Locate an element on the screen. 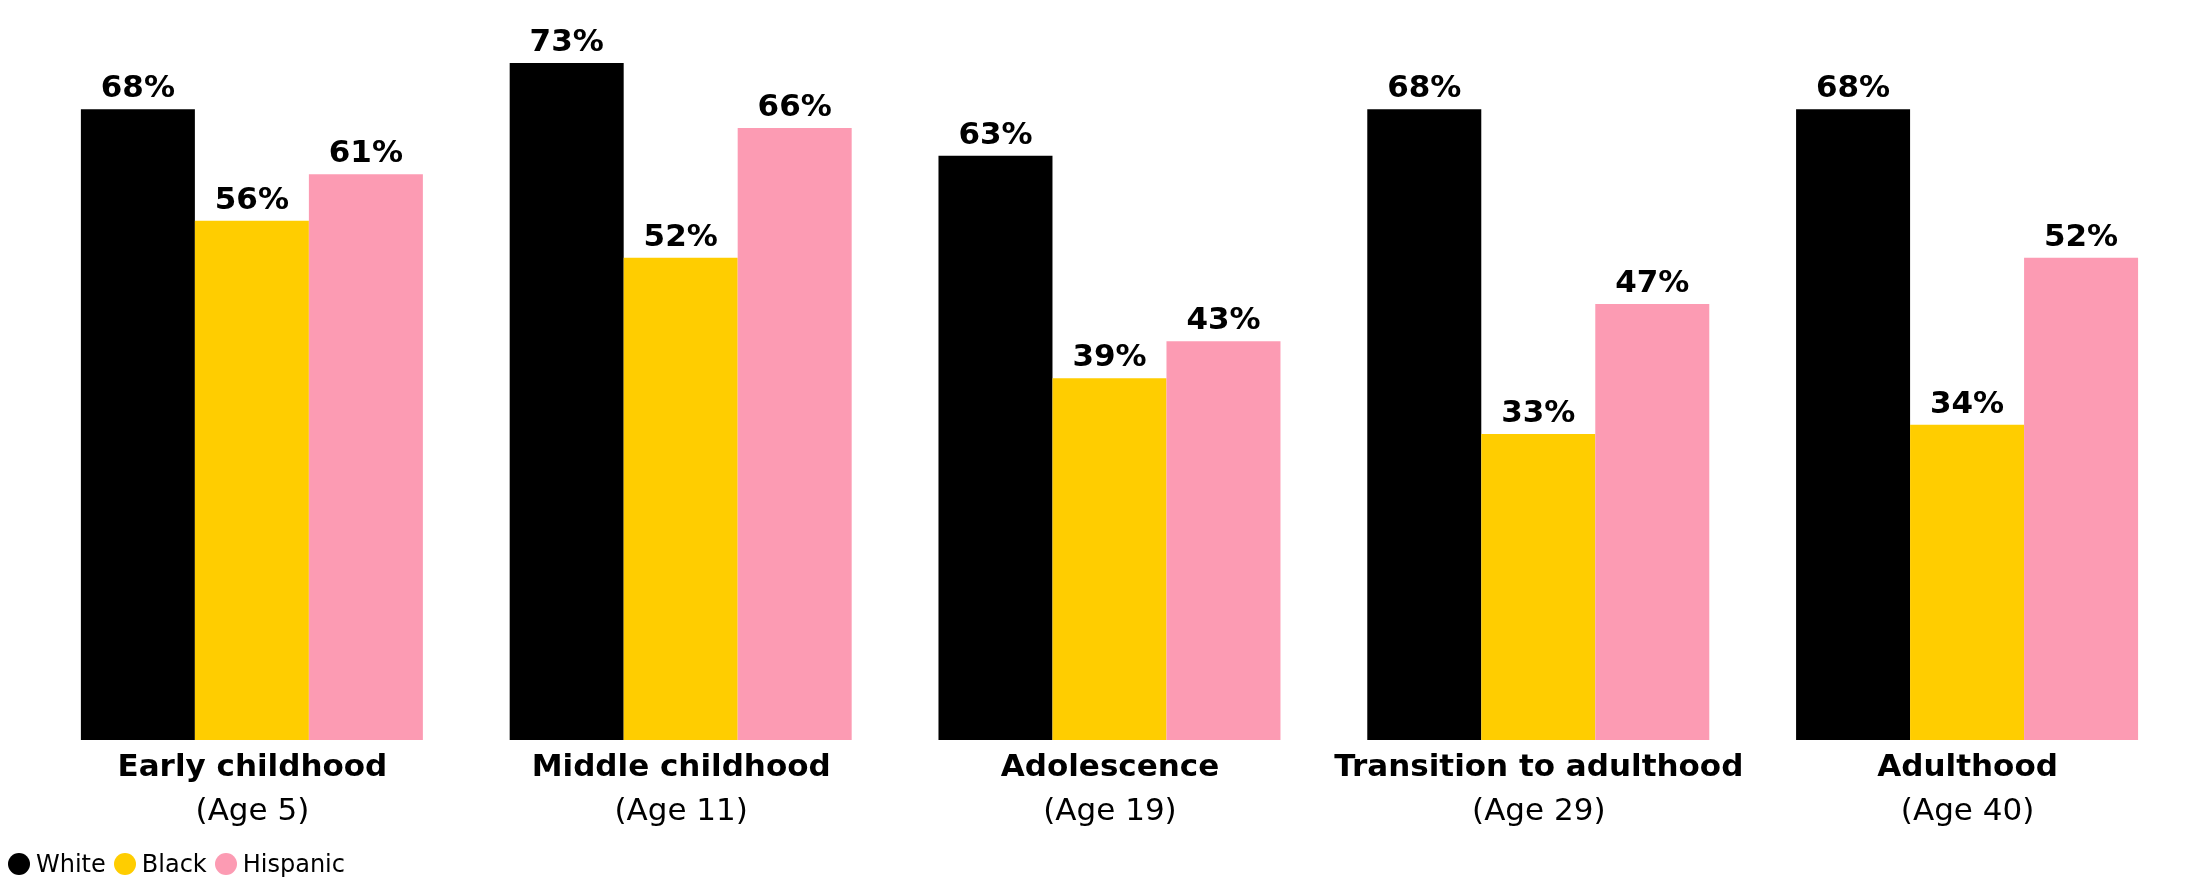  x-tick-label: Middle childhood (Age 11) is located at coordinates (681, 787).